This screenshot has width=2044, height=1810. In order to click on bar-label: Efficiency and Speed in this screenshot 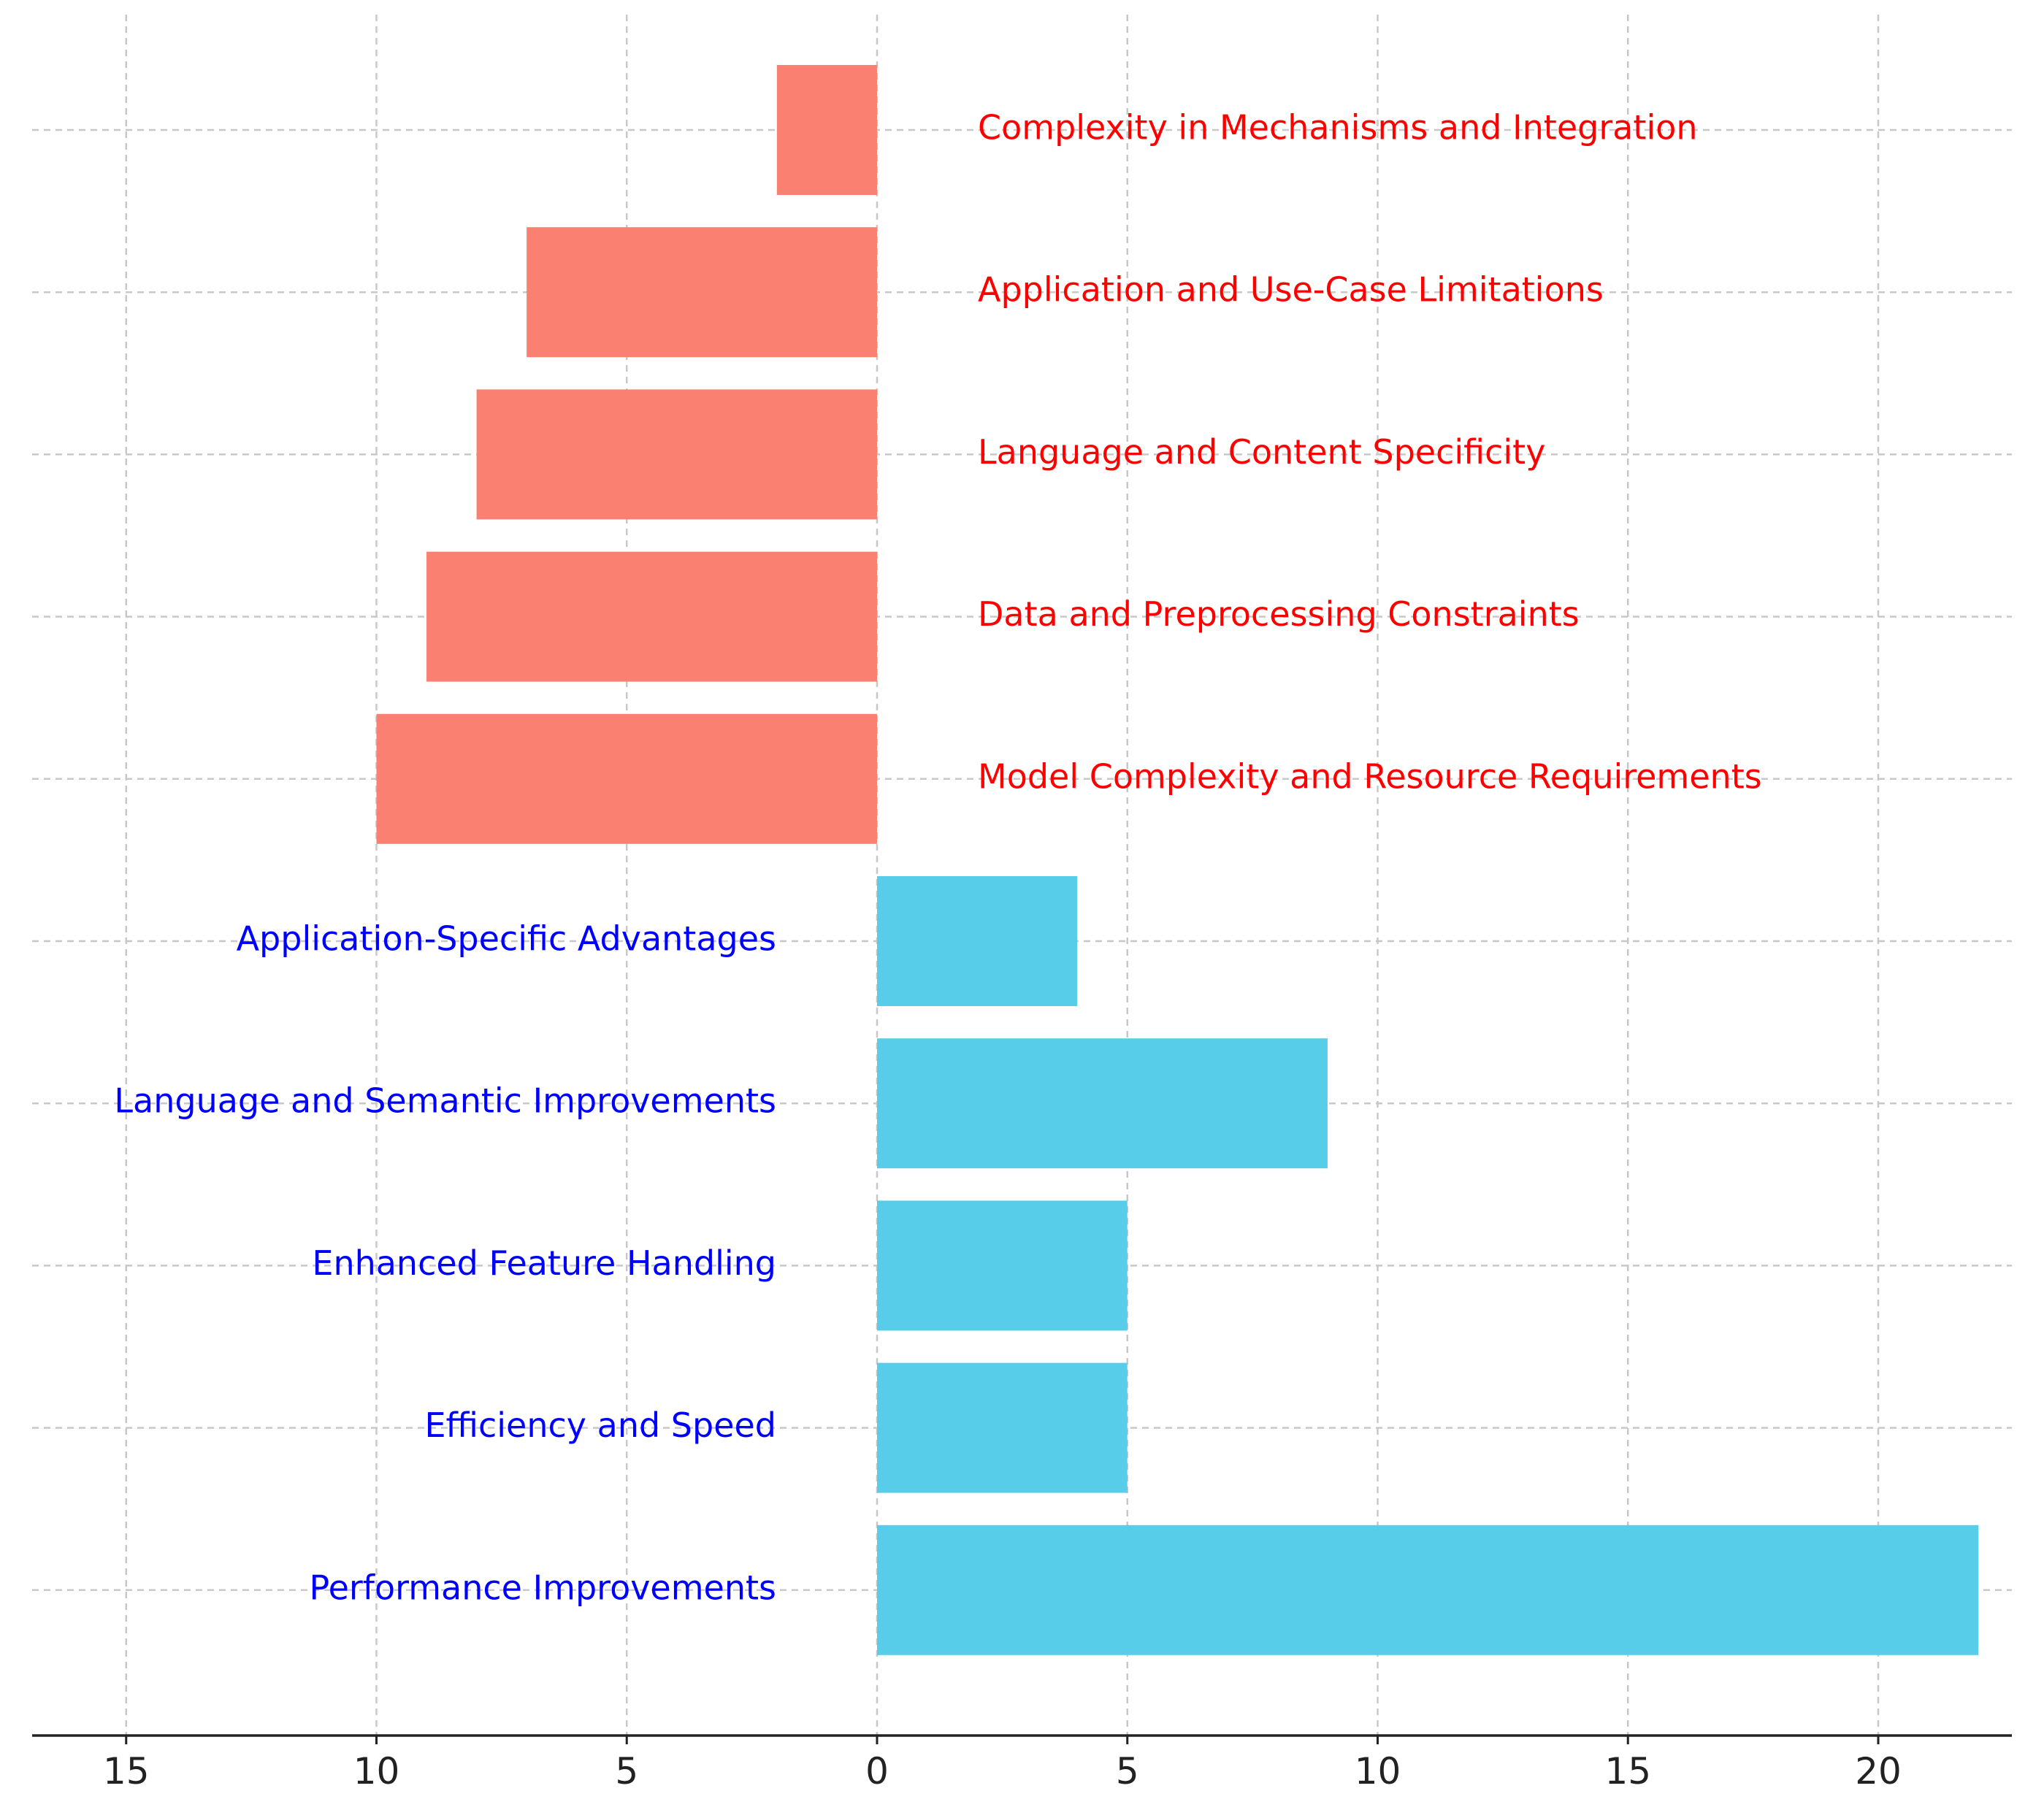, I will do `click(600, 1425)`.